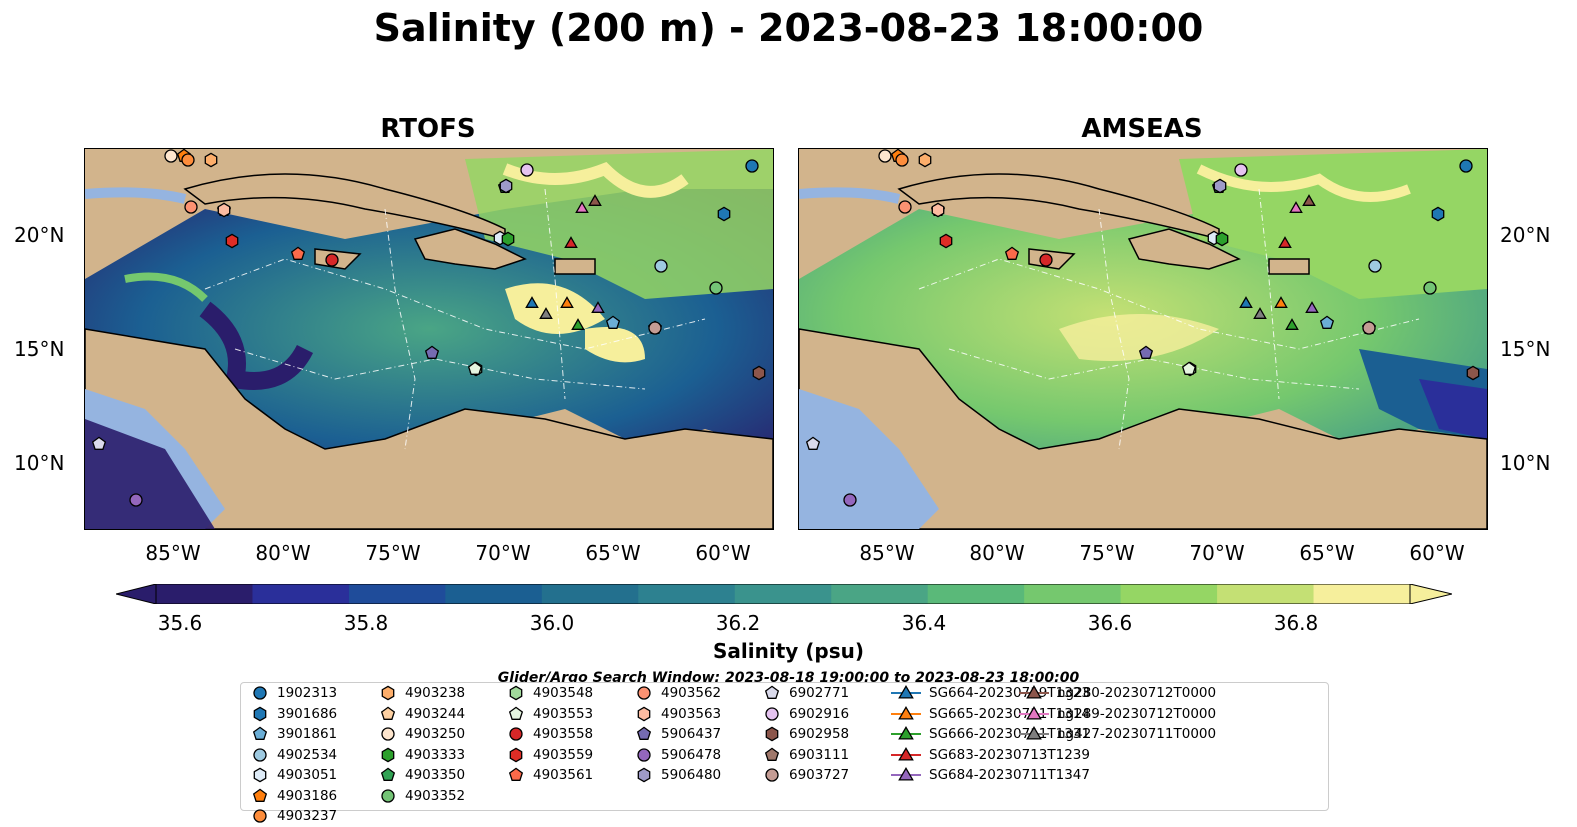 The image size is (1577, 827). I want to click on legend-label: 5906478, so click(691, 754).